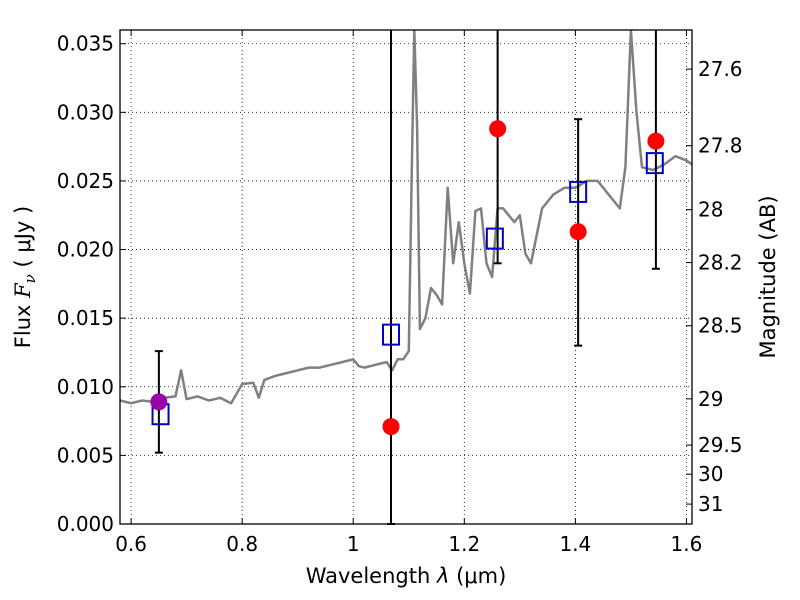  Describe the element at coordinates (85, 318) in the screenshot. I see `y-tick-label: 0.015` at that location.